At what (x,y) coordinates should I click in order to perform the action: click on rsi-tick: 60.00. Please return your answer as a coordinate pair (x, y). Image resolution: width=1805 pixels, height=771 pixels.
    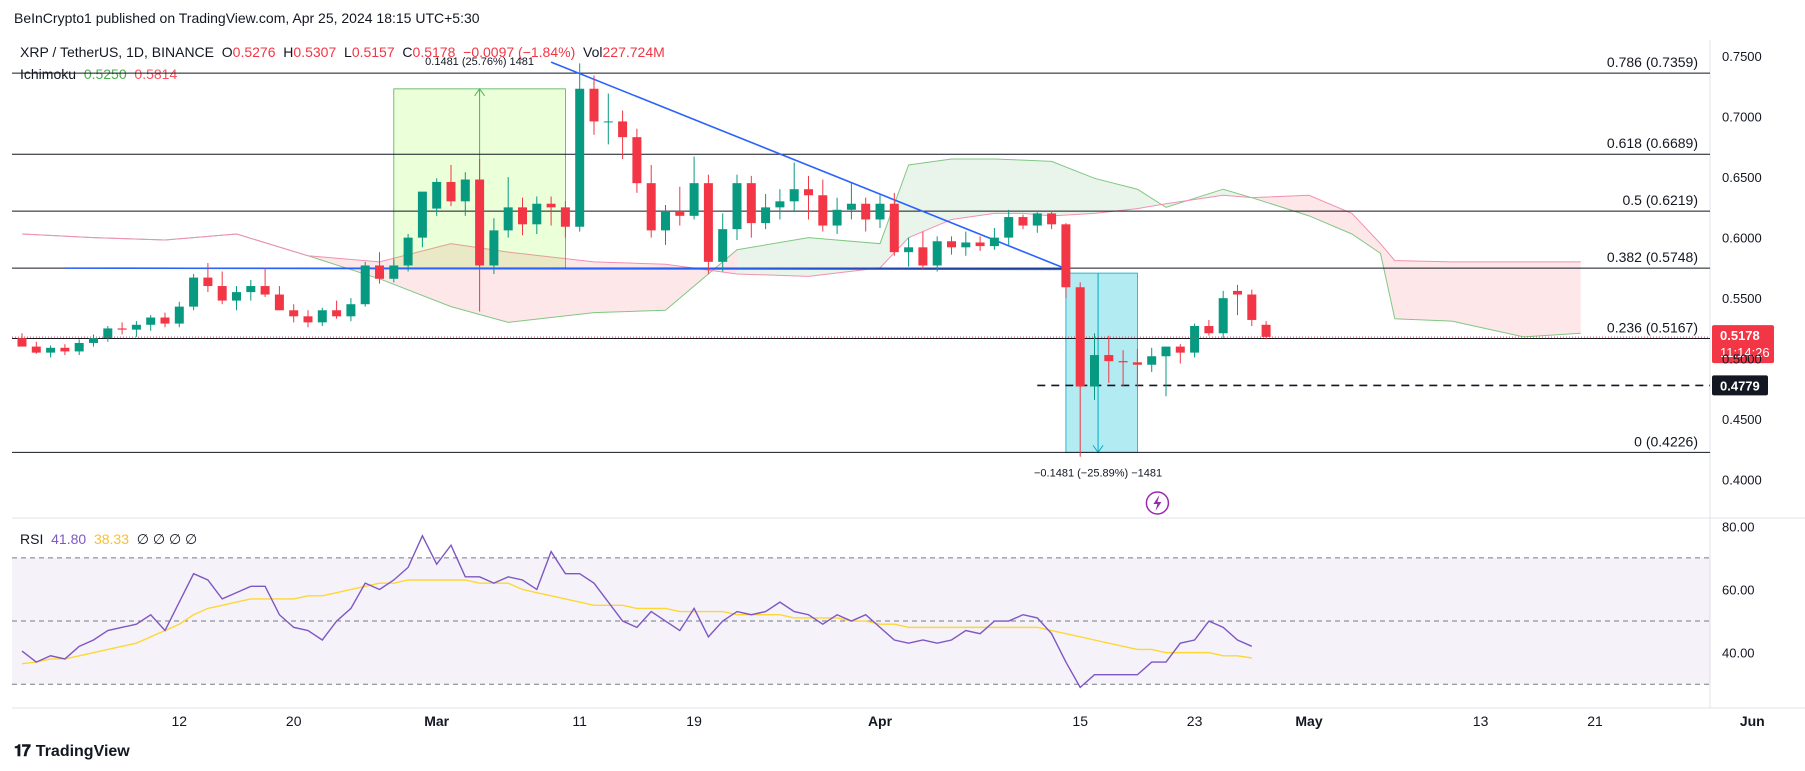
    Looking at the image, I should click on (1738, 589).